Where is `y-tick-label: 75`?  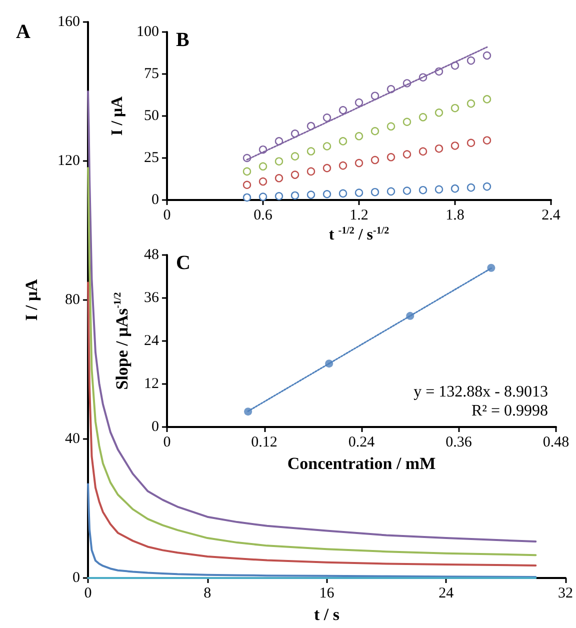 y-tick-label: 75 is located at coordinates (151, 74).